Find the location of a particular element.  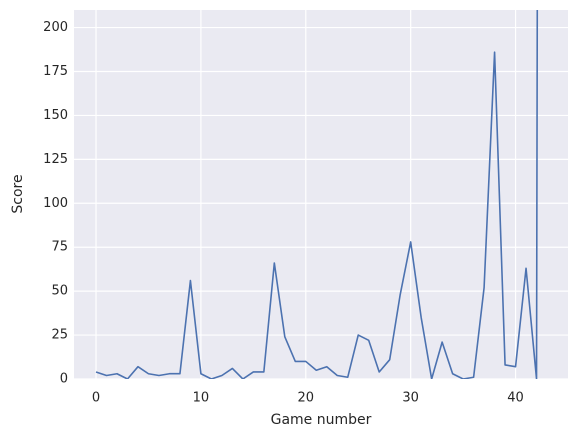

y-tick-label: 100 is located at coordinates (55, 203).